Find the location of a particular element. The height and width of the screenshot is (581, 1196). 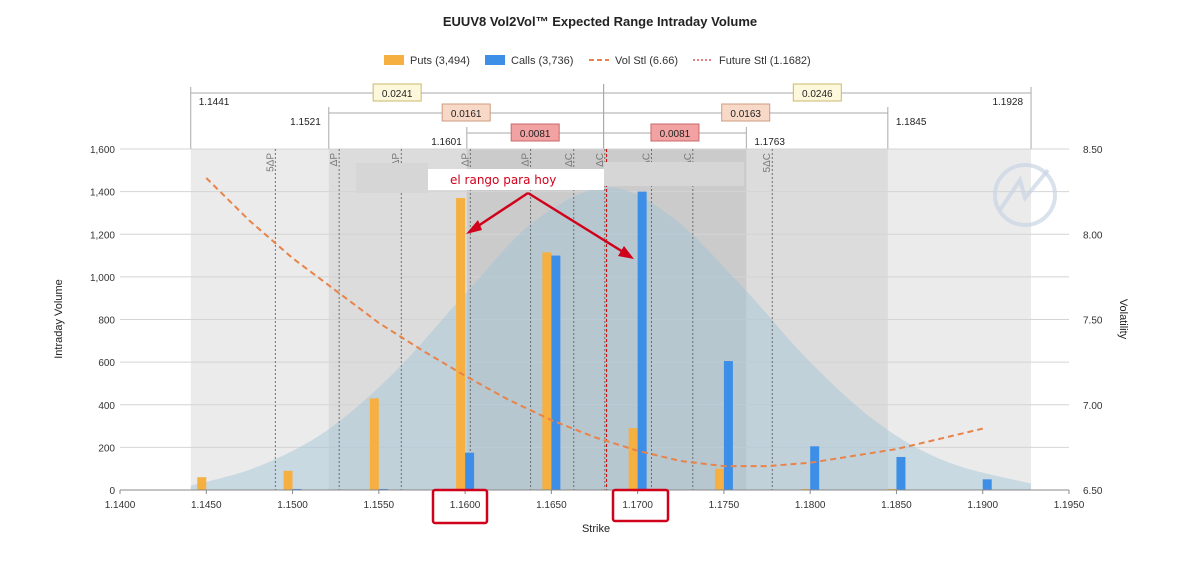

x-tick-label: 1.1600 is located at coordinates (465, 505).